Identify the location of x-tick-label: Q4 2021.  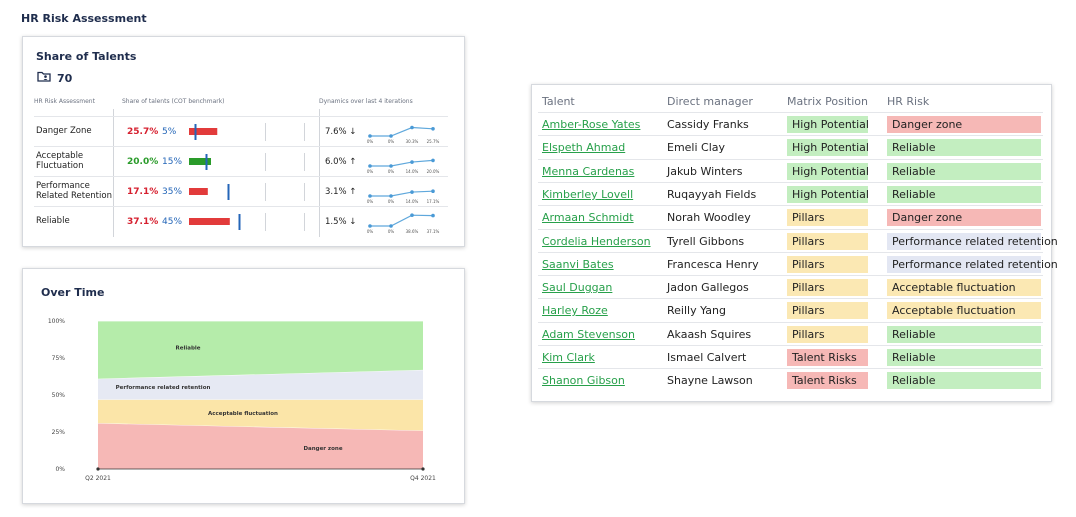
(423, 478).